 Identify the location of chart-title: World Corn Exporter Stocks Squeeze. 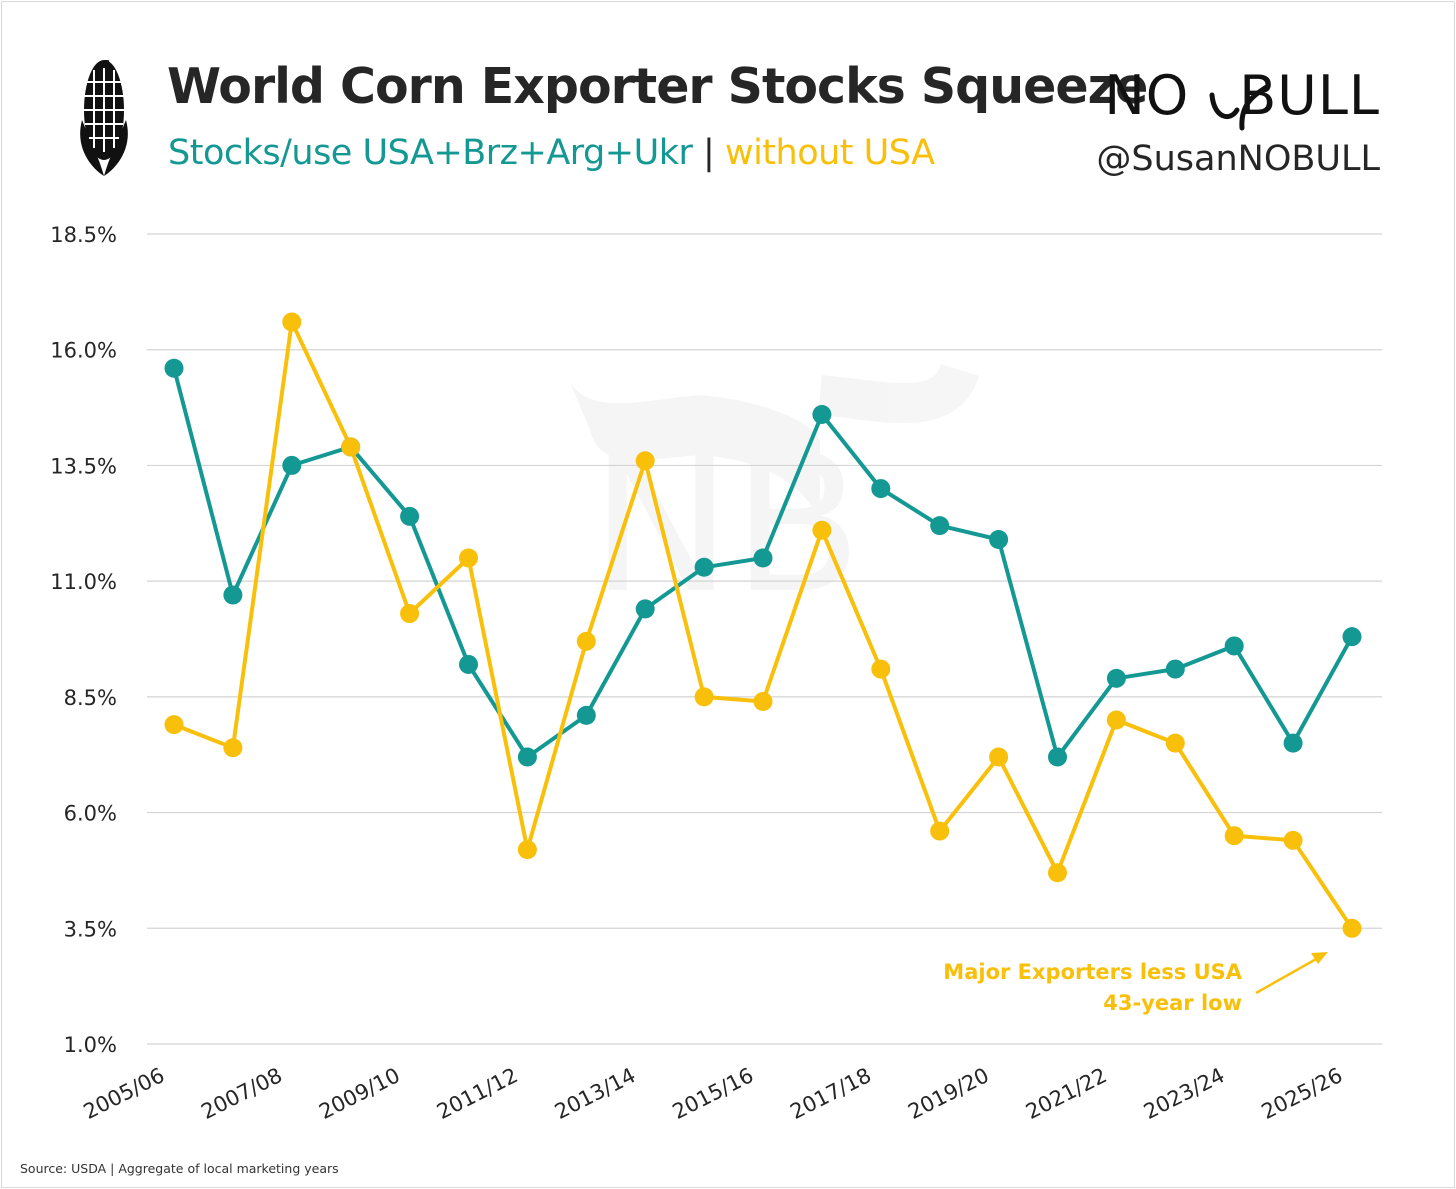
(657, 86).